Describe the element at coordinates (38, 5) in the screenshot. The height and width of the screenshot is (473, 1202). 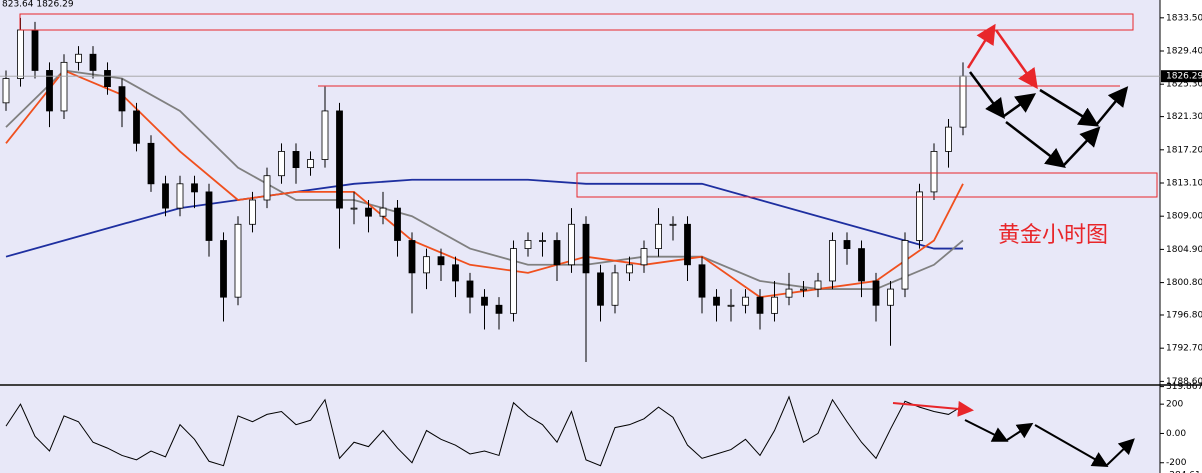
I see `chart-title: 823.64 1826.29` at that location.